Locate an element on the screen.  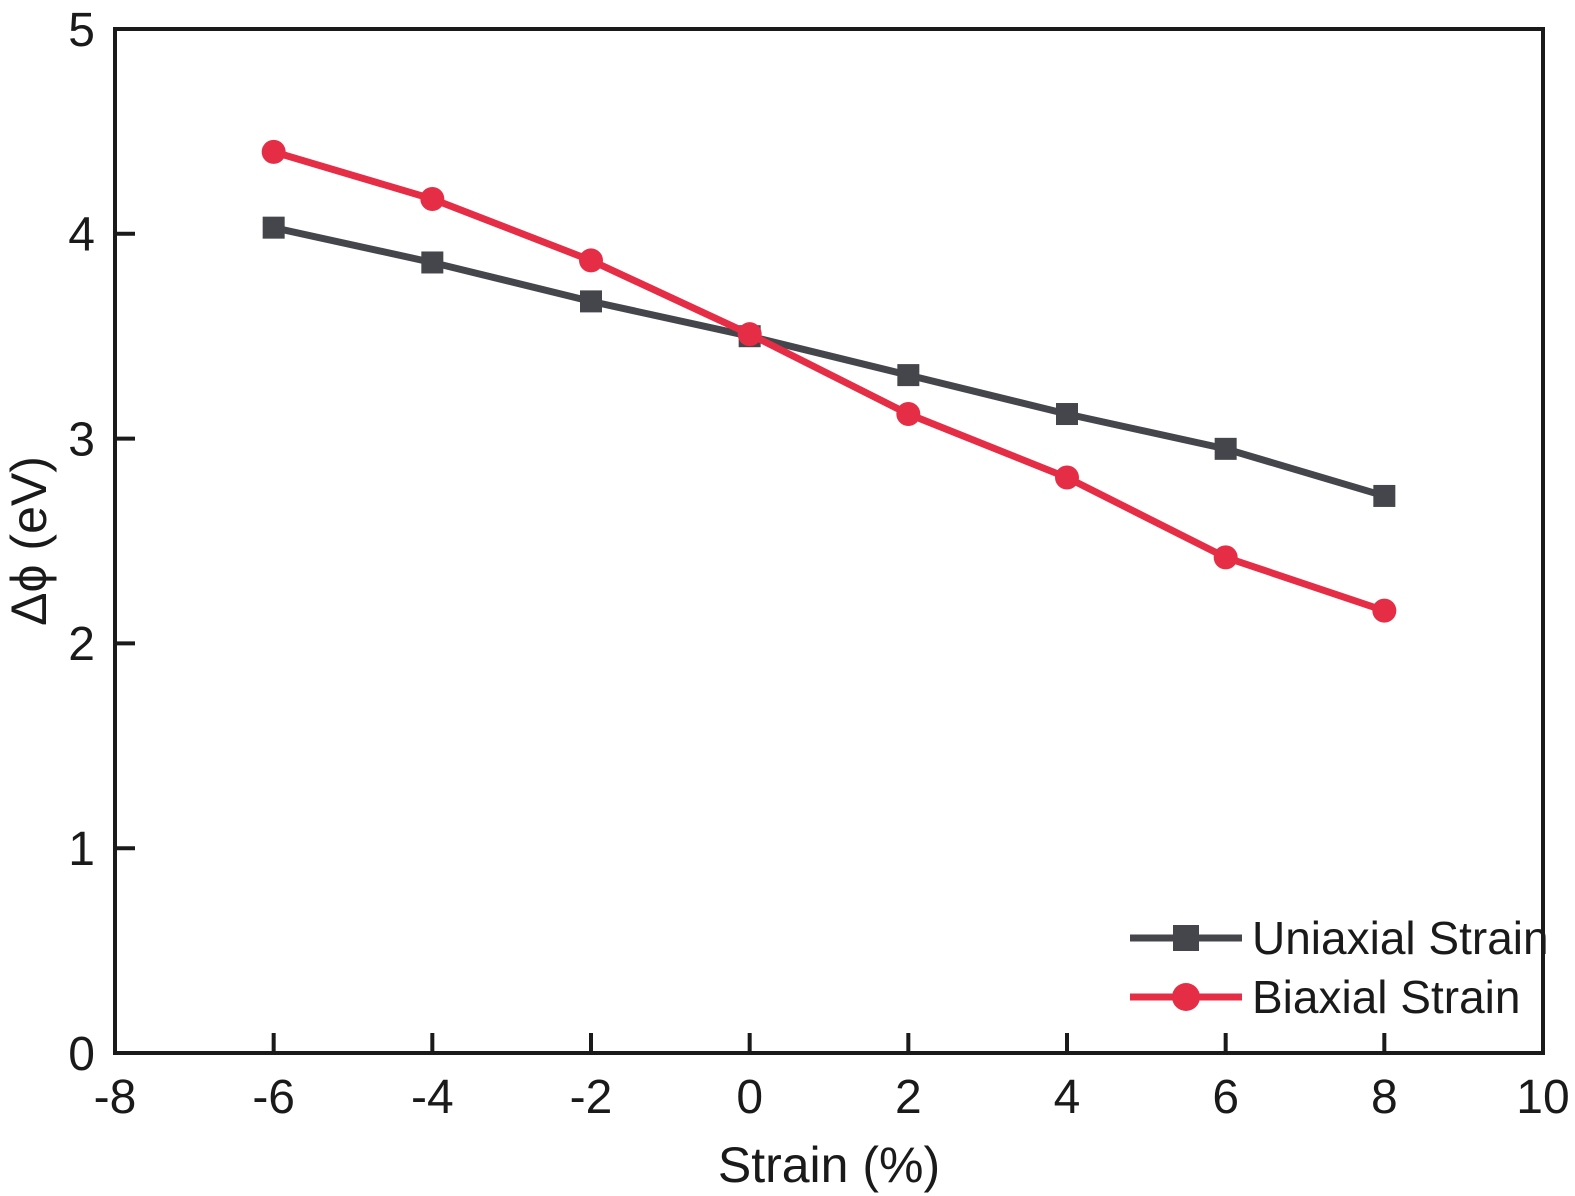
y-tick-label: 0 is located at coordinates (81, 1054).